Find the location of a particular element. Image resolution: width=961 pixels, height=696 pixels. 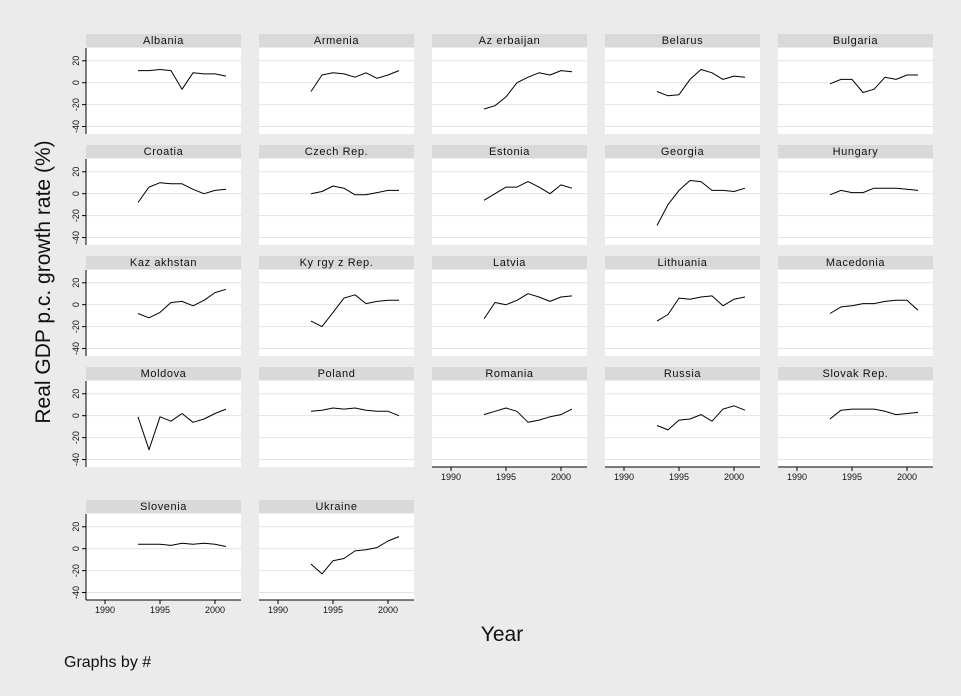

series-line-armenia is located at coordinates (355, 81).